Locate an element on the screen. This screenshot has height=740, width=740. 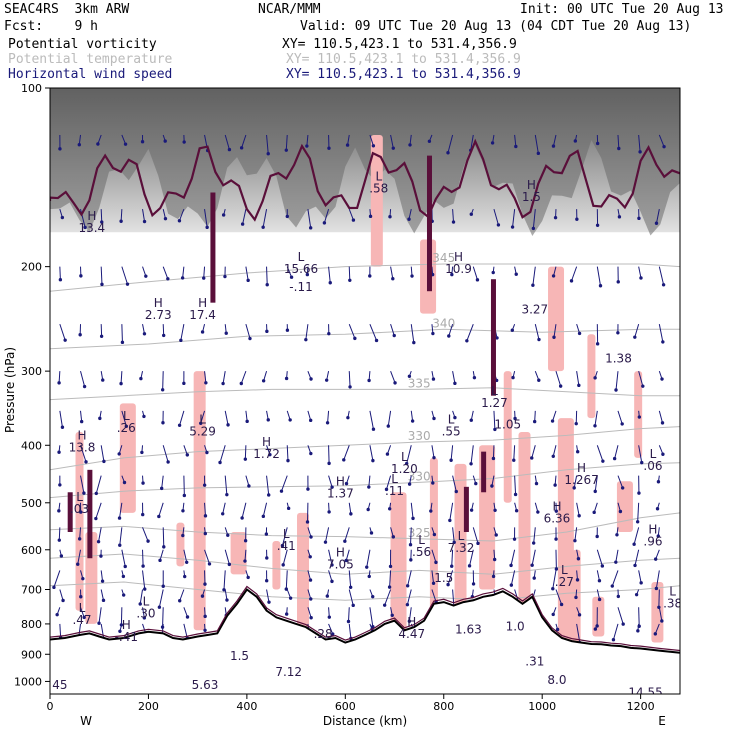
y-tick-label: 200 is located at coordinates (31, 267).